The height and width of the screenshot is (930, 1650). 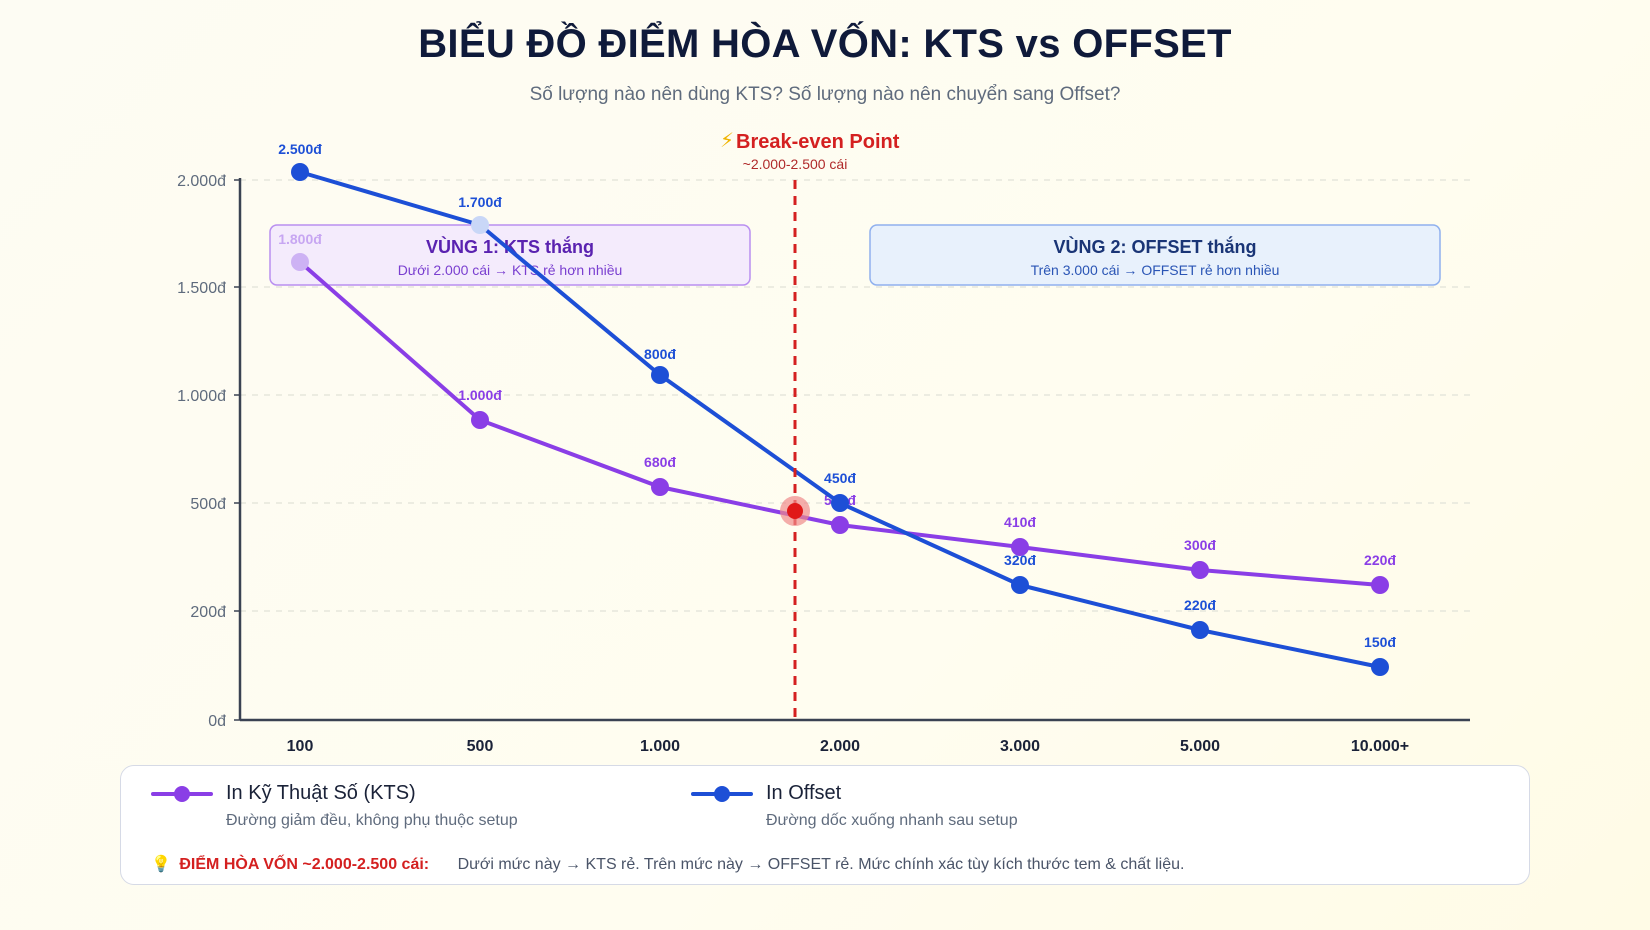 I want to click on chart-title: BIỂU ĐỒ ĐIỂM HÒA VỐN: KTS vs OFFSET, so click(x=825, y=44).